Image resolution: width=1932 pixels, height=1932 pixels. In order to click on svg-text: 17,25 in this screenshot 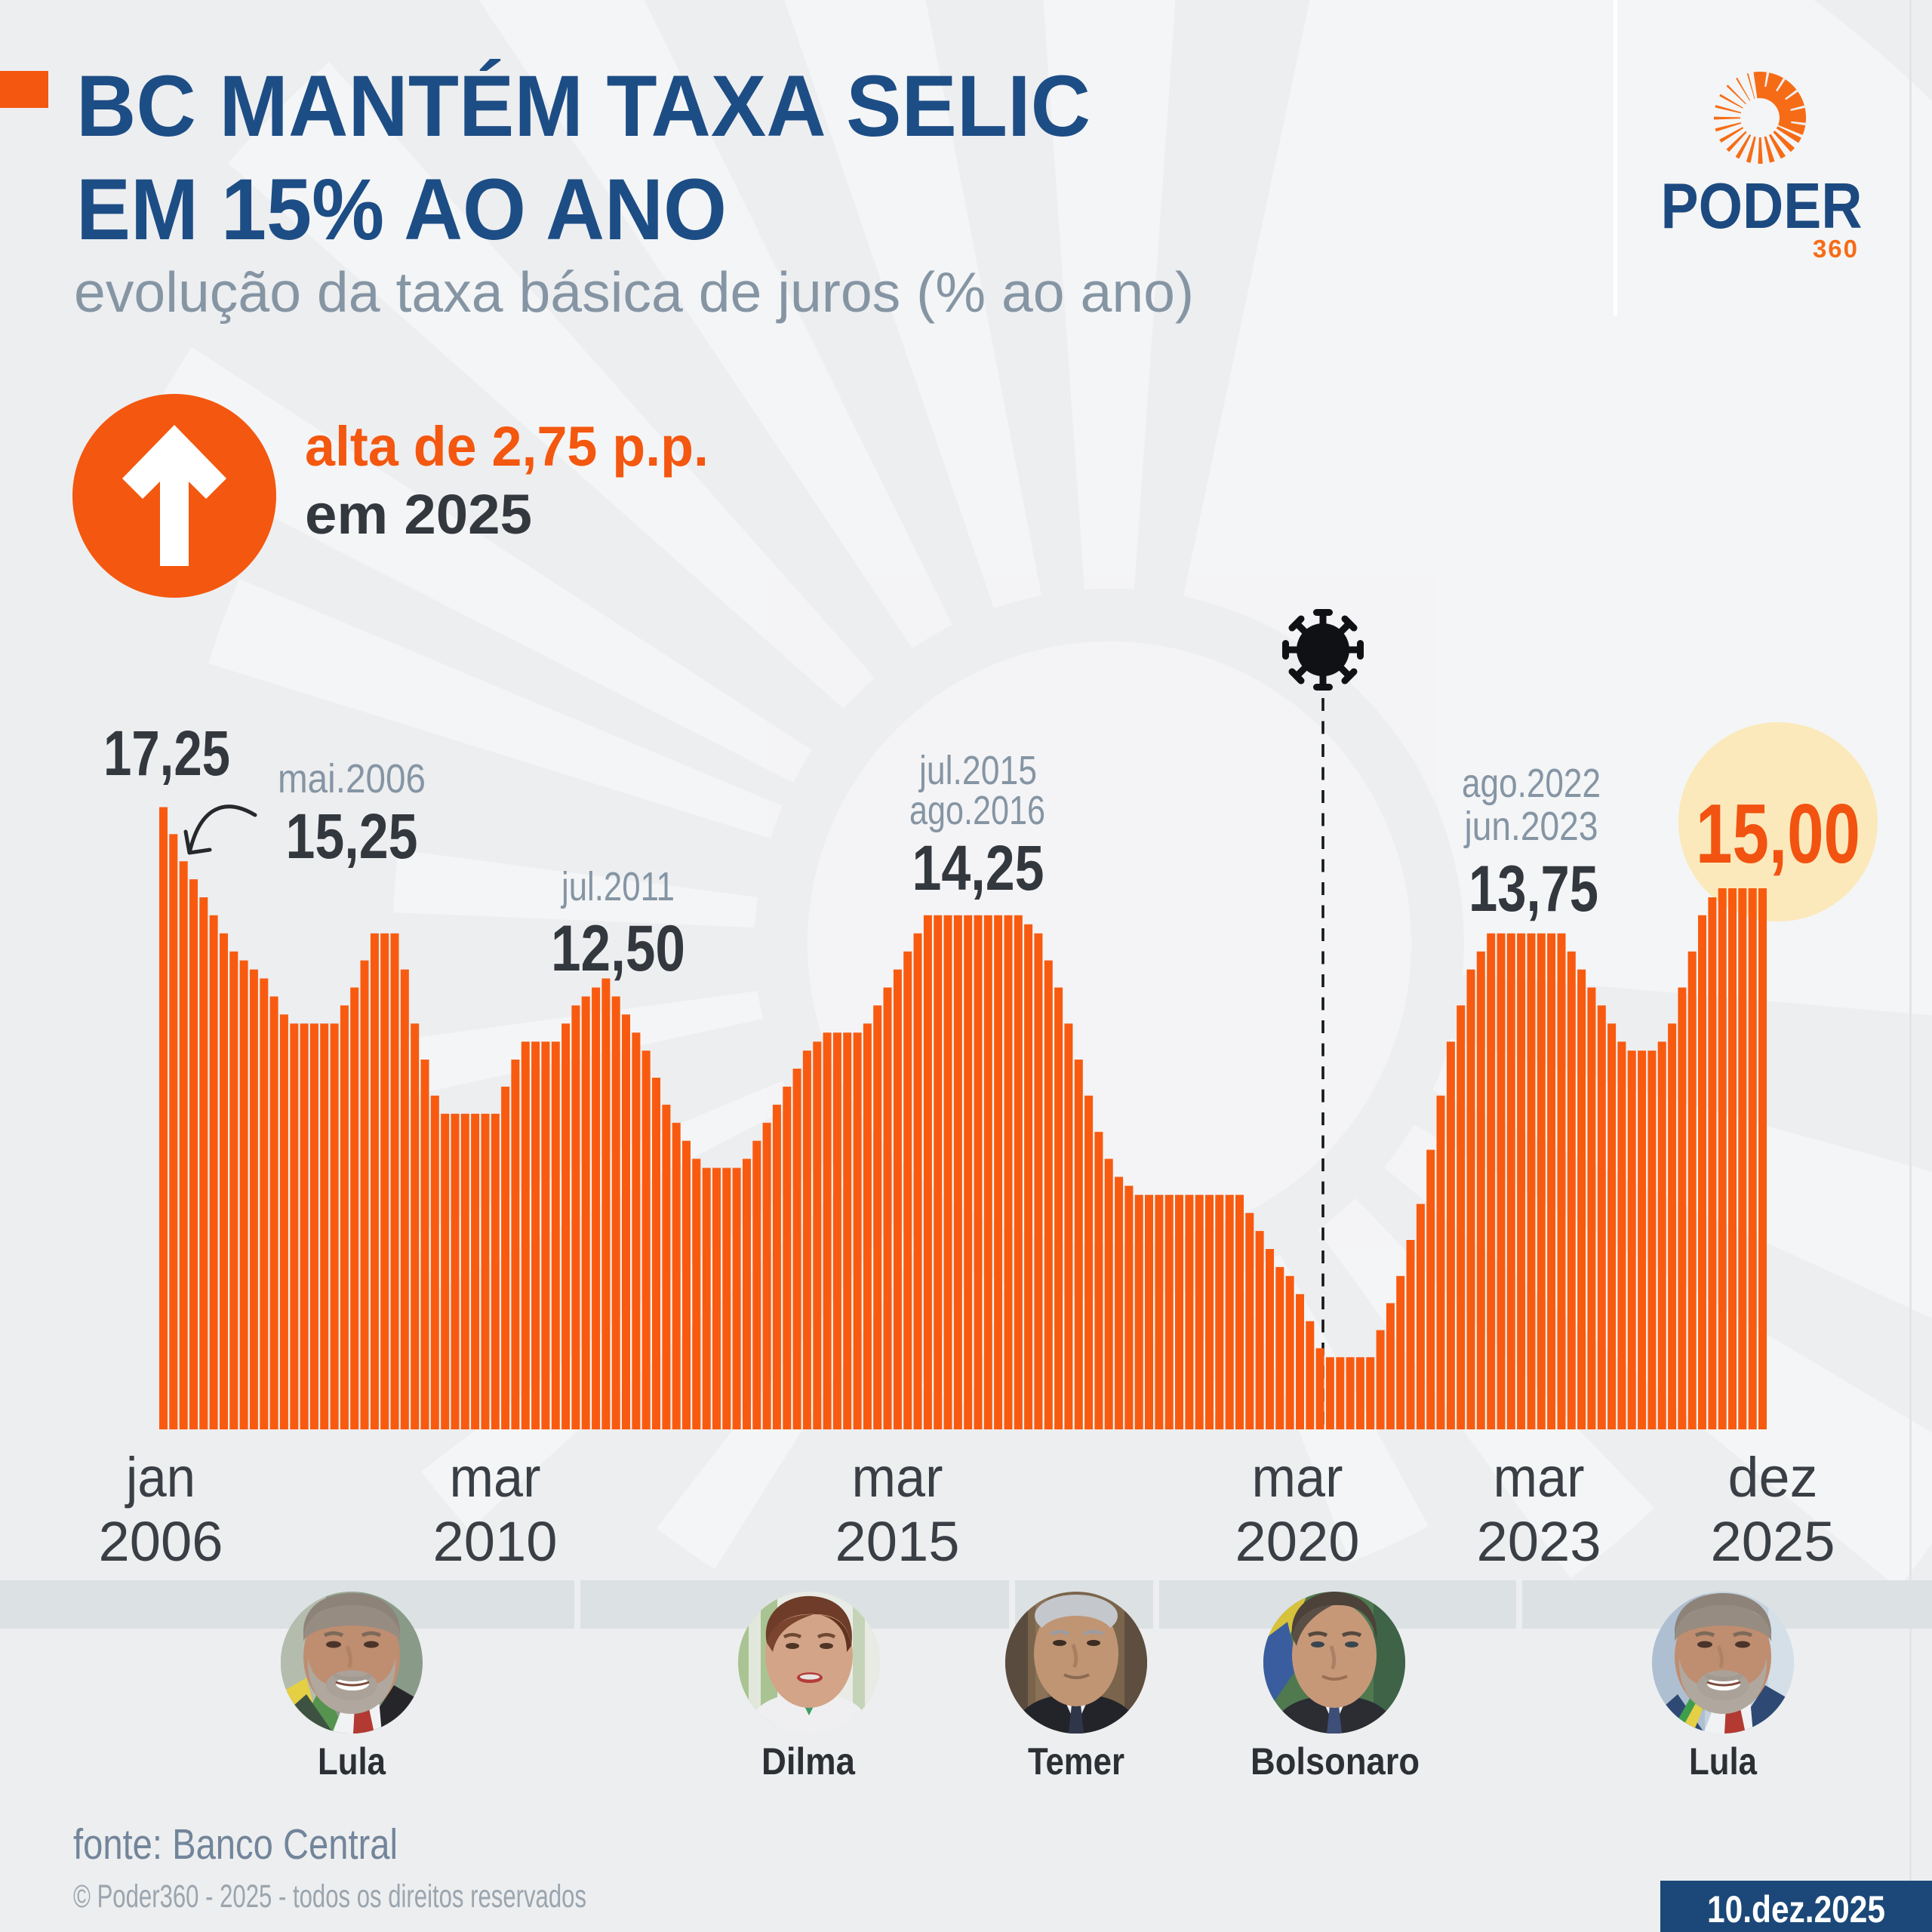, I will do `click(166, 753)`.